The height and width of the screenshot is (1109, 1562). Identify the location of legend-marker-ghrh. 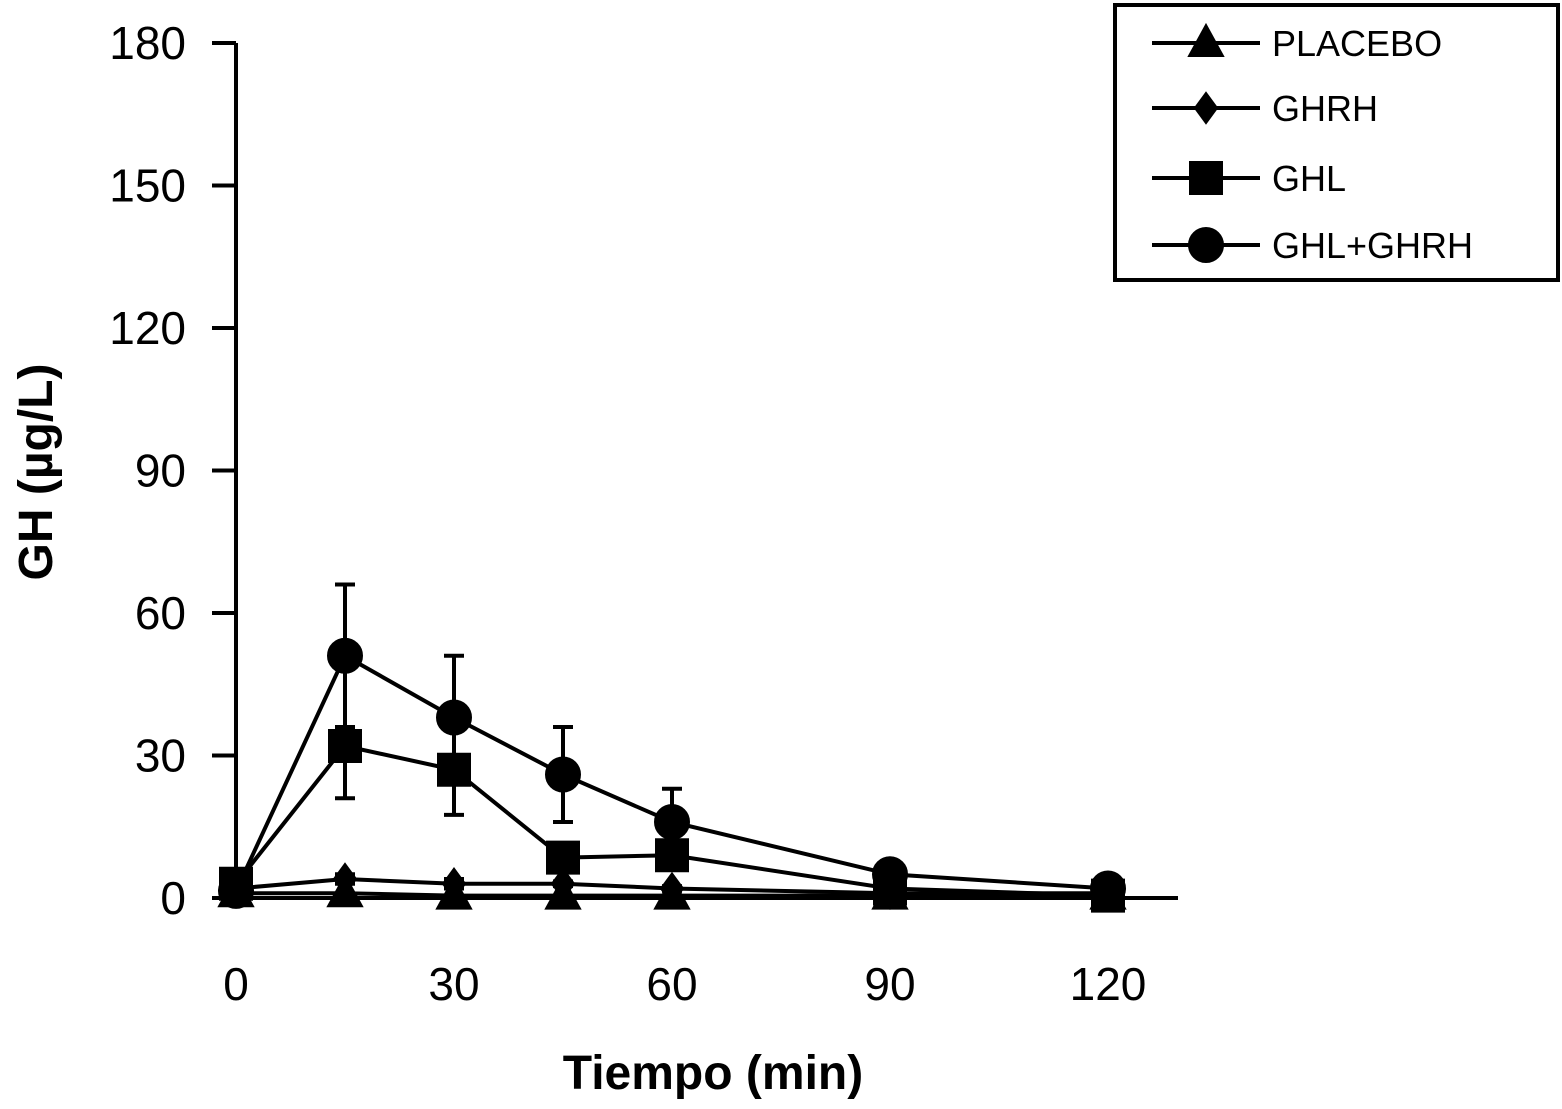
(1206, 108).